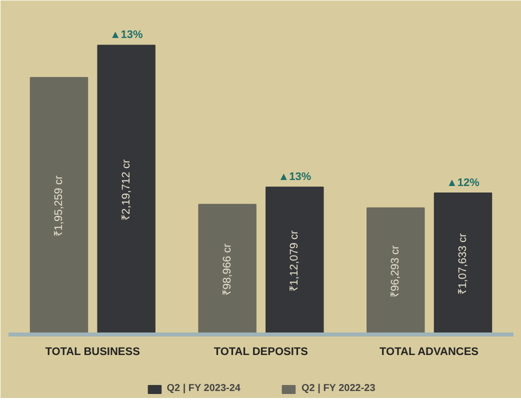  I want to click on annotation: ▲12%, so click(463, 182).